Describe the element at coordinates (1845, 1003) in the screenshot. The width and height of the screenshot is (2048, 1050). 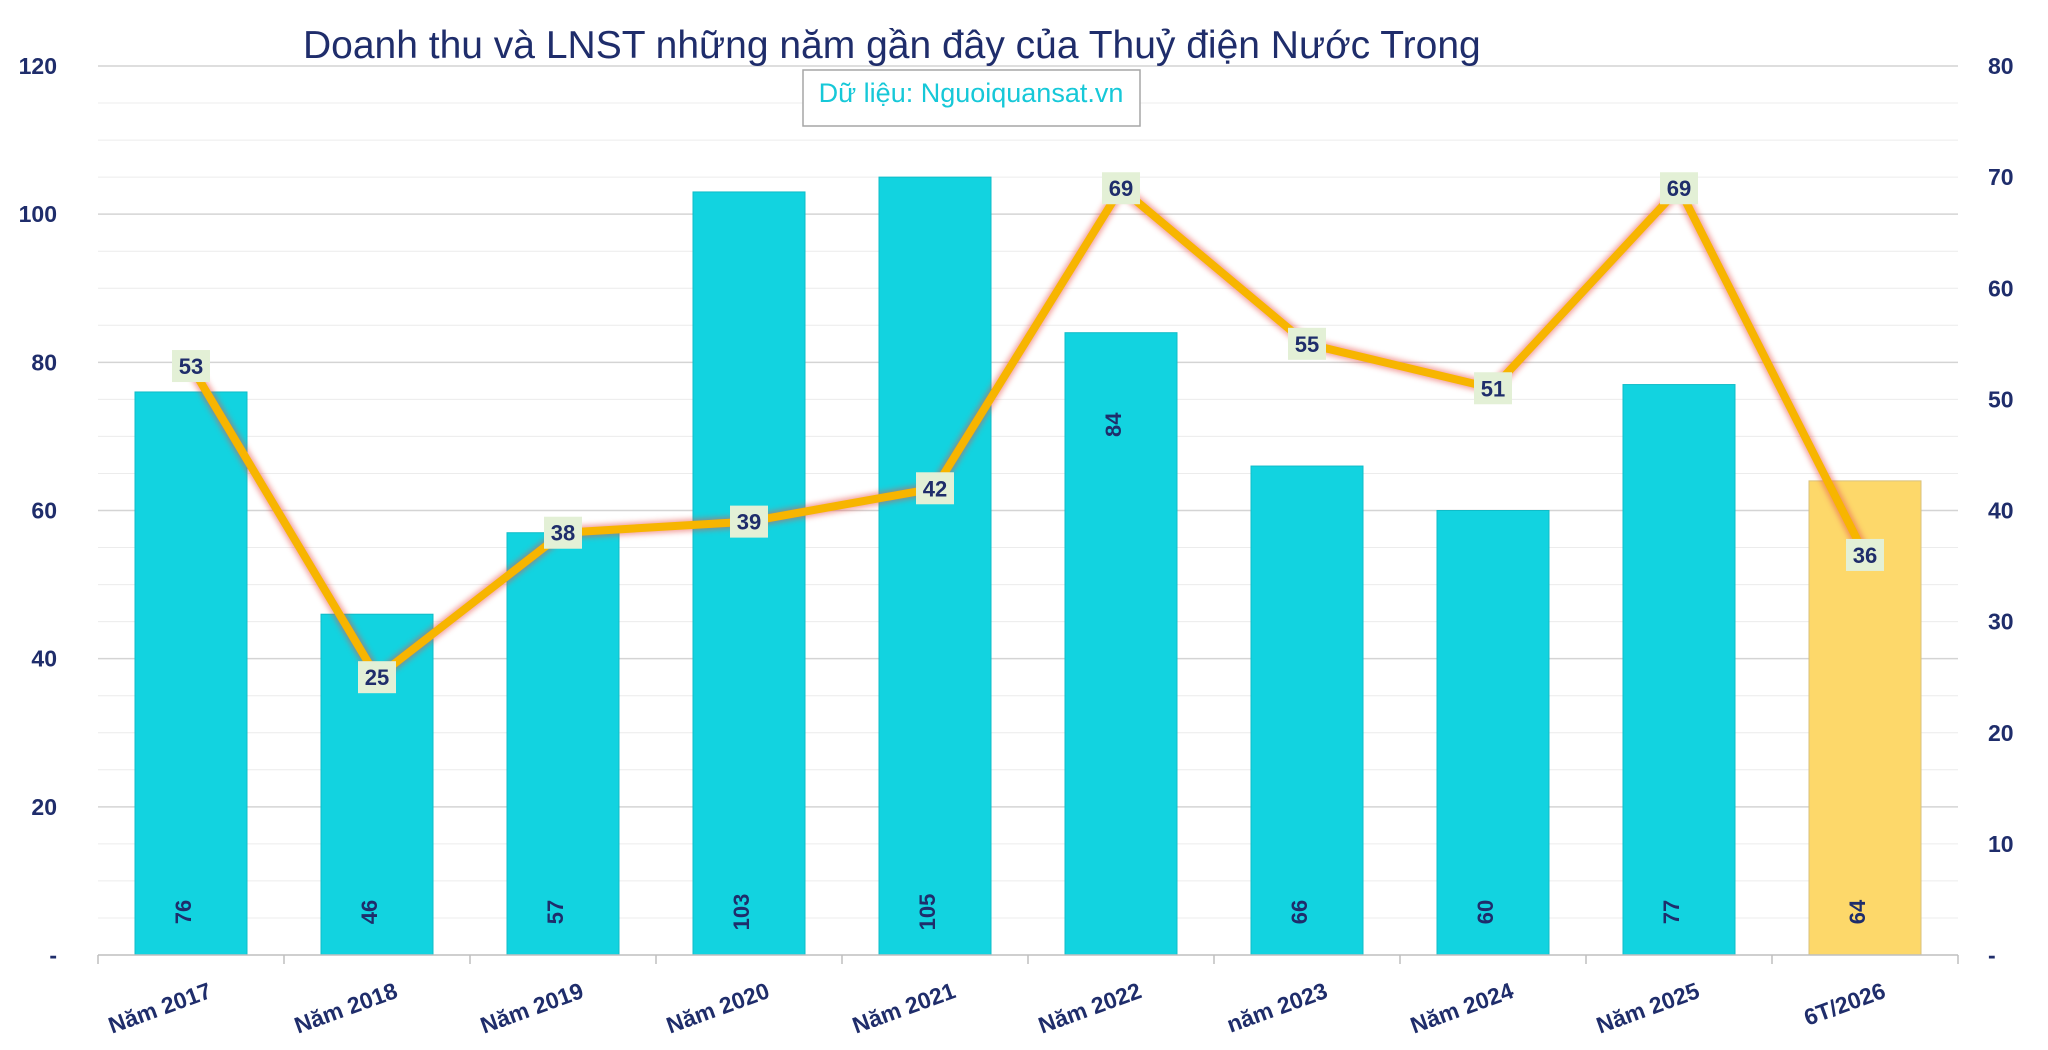
I see `x-tick-label: 6T/2026` at that location.